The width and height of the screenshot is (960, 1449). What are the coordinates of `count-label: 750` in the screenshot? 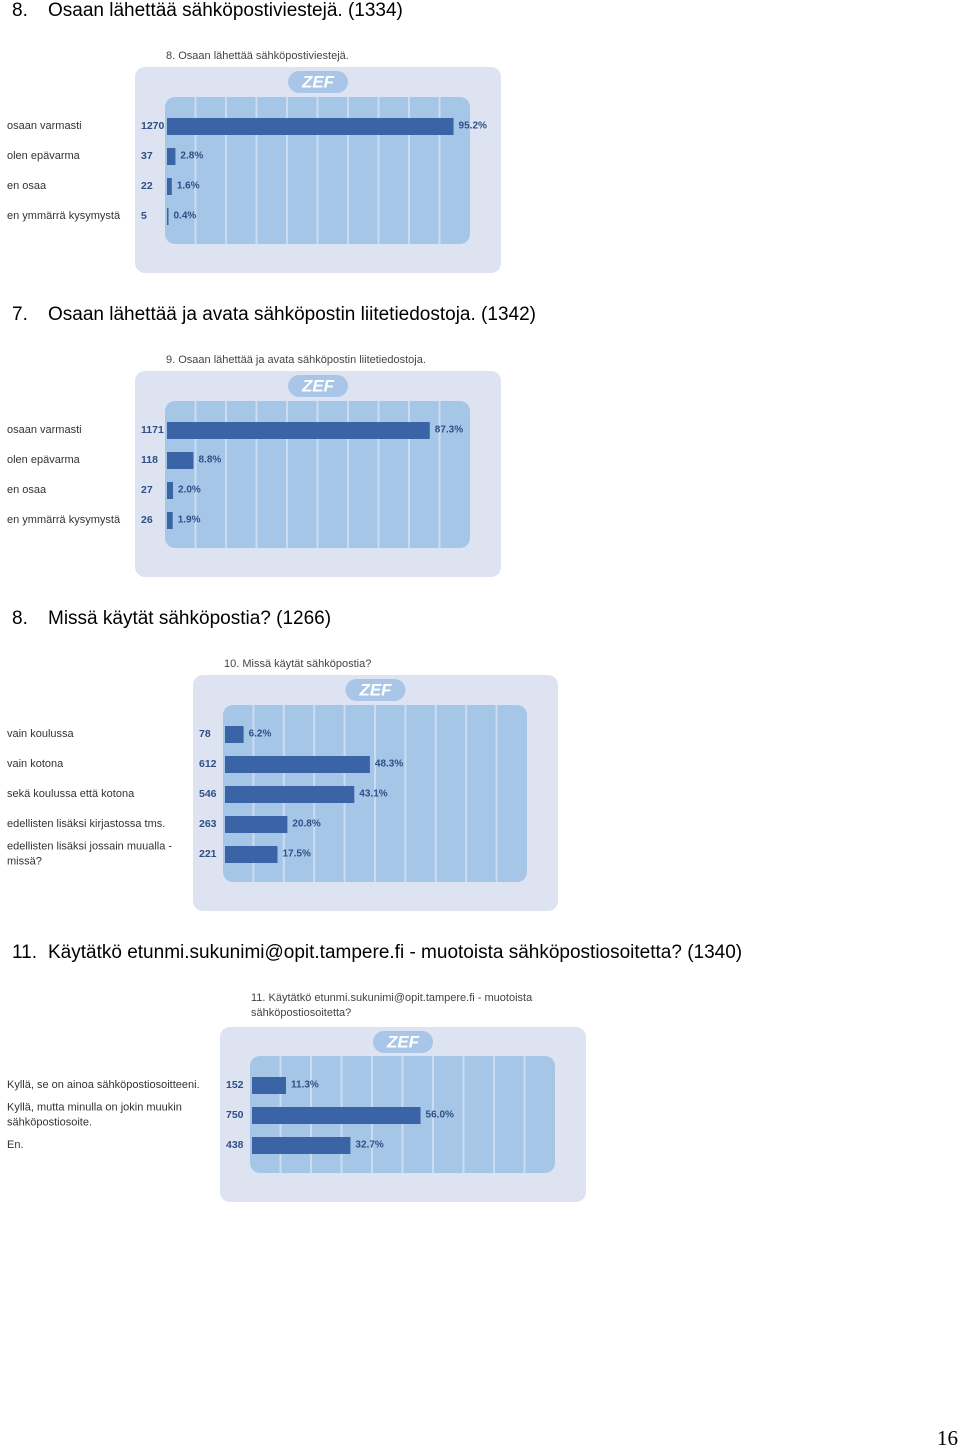 It's located at (235, 1115).